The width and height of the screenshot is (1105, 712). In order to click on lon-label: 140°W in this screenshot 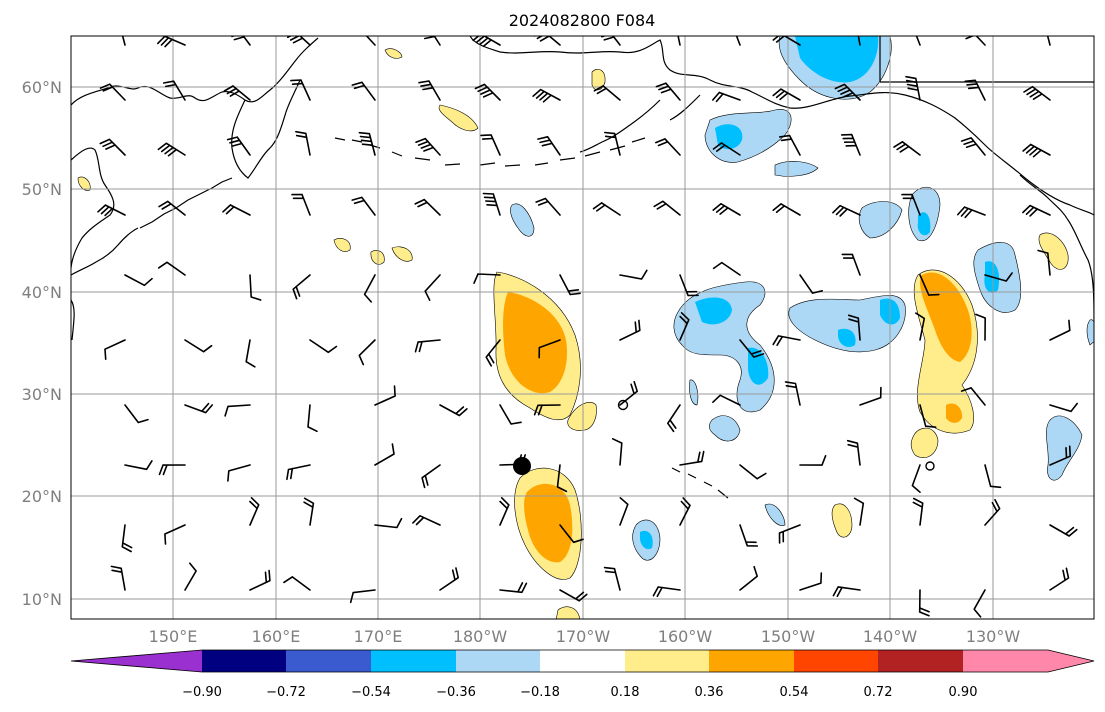, I will do `click(890, 636)`.